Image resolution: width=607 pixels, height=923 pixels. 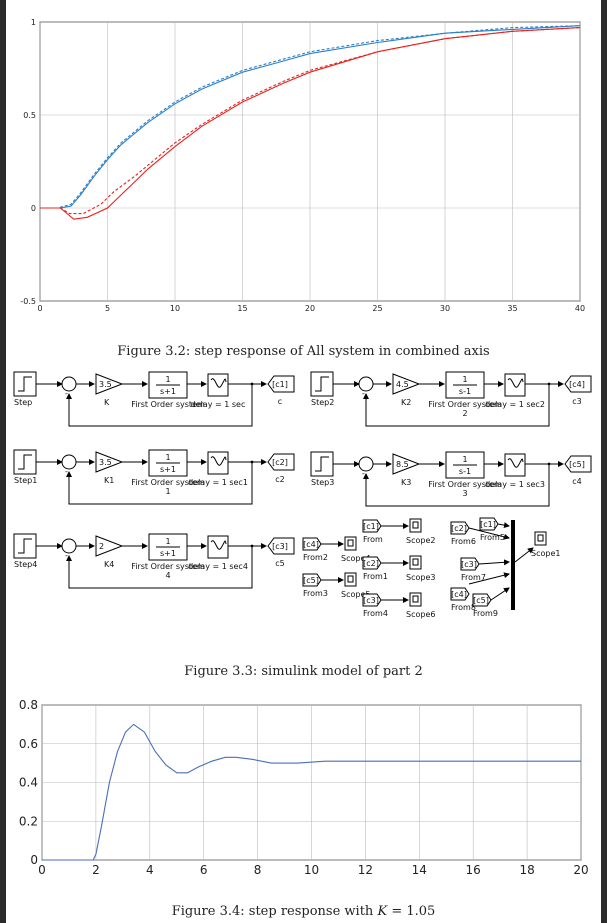 What do you see at coordinates (311, 544) in the screenshot?
I see `from-tag: [c4]` at bounding box center [311, 544].